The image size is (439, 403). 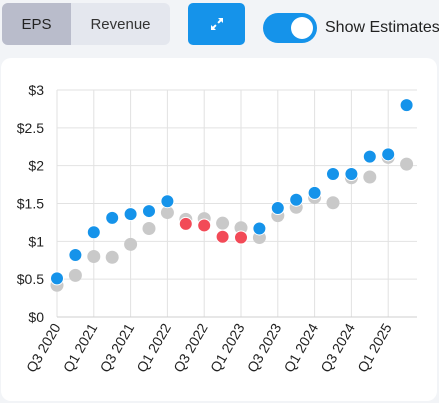 What do you see at coordinates (36, 24) in the screenshot?
I see `tab-eps: EPS` at bounding box center [36, 24].